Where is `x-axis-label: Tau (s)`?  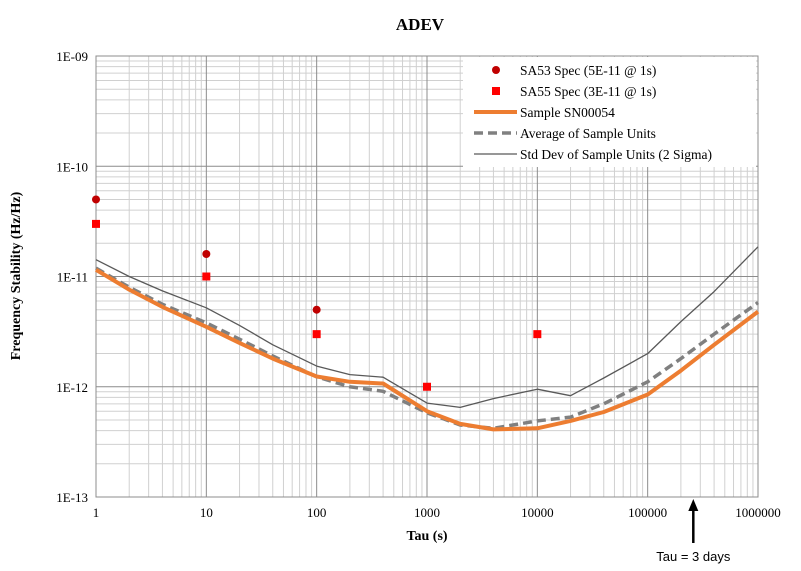 x-axis-label: Tau (s) is located at coordinates (426, 536).